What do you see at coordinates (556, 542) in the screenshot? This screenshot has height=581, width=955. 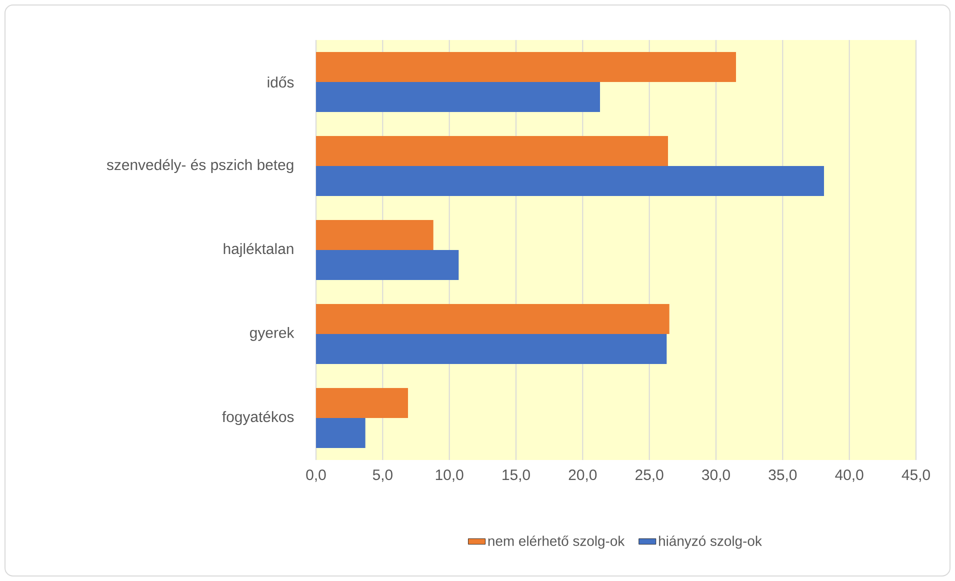 I see `legend-label: nem elérhető szolg-ok` at bounding box center [556, 542].